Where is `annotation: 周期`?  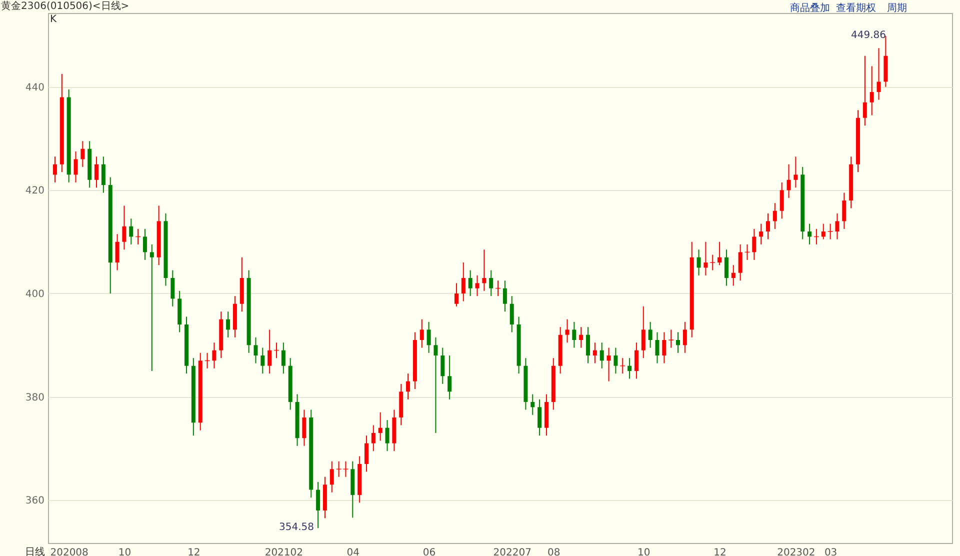
annotation: 周期 is located at coordinates (897, 8).